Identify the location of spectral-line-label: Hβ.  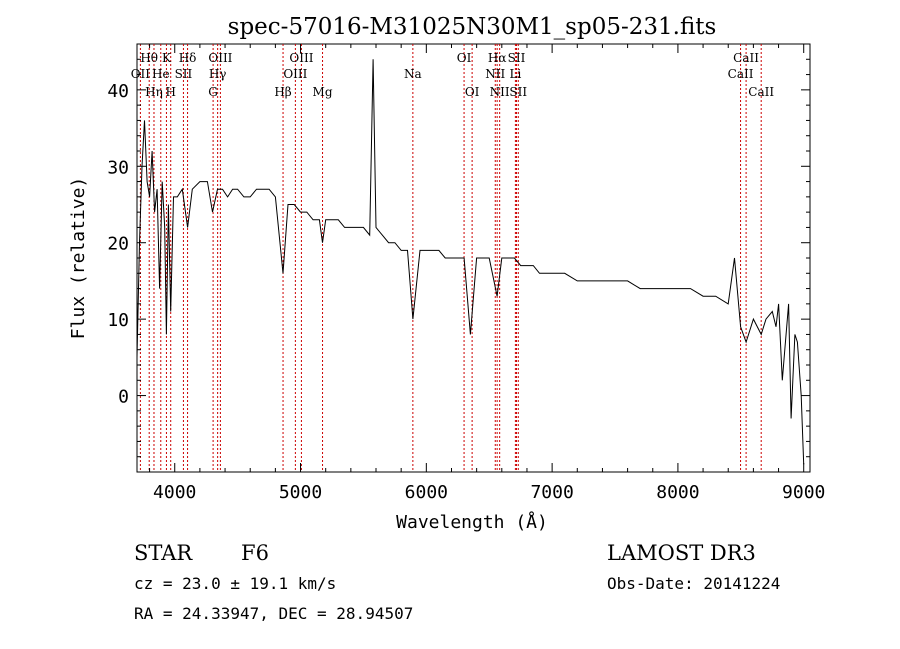
(282, 92).